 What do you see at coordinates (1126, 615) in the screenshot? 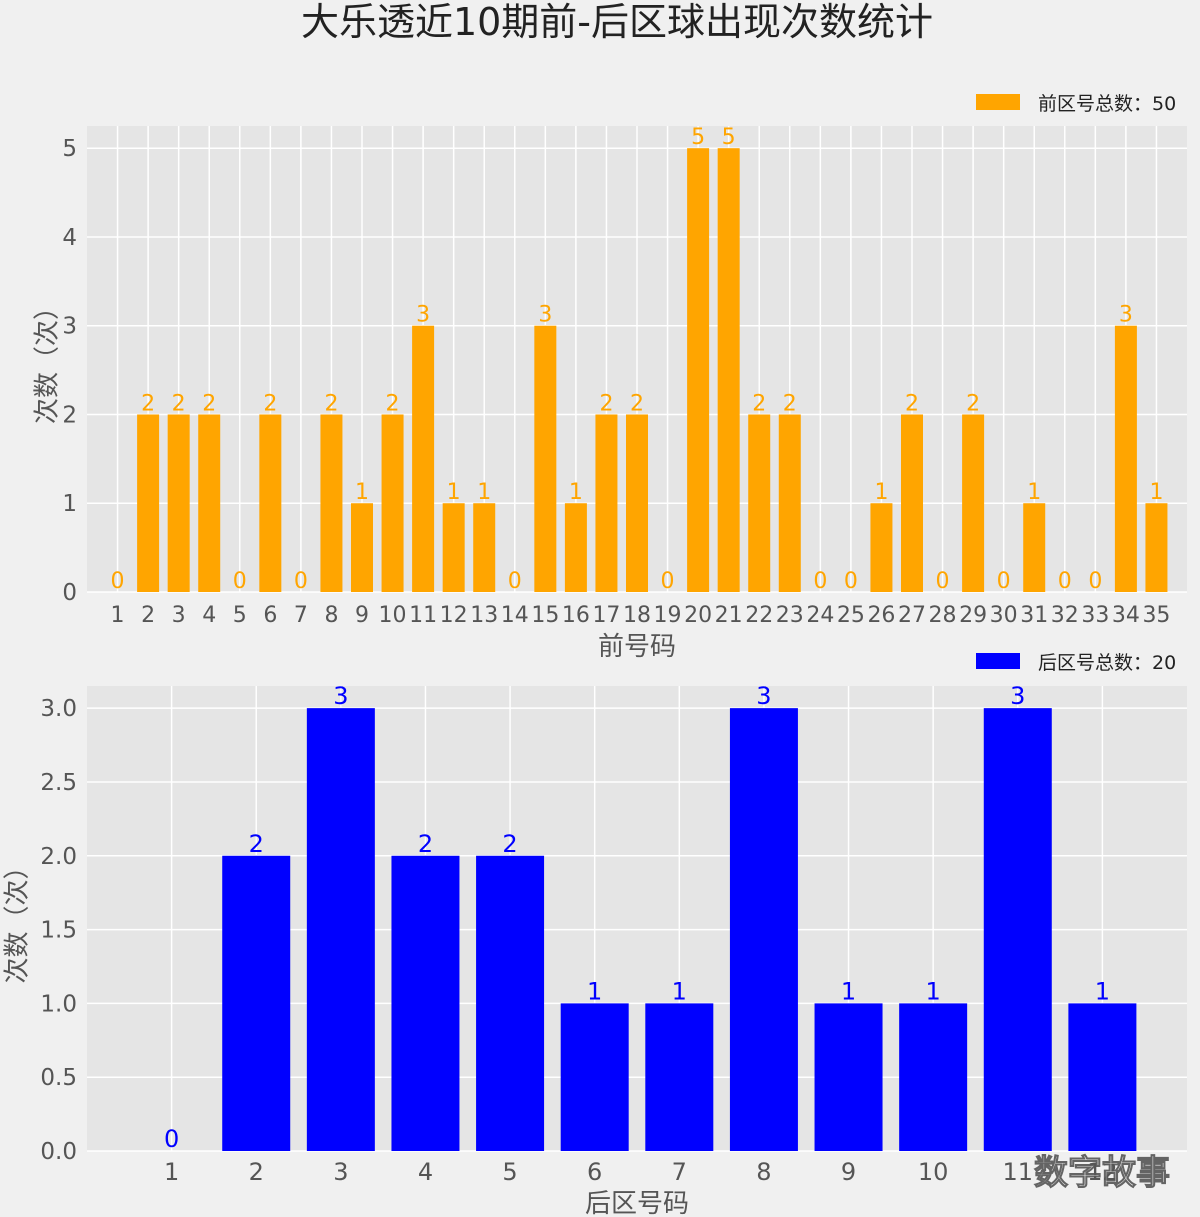
I see `x-tick-label: 34` at bounding box center [1126, 615].